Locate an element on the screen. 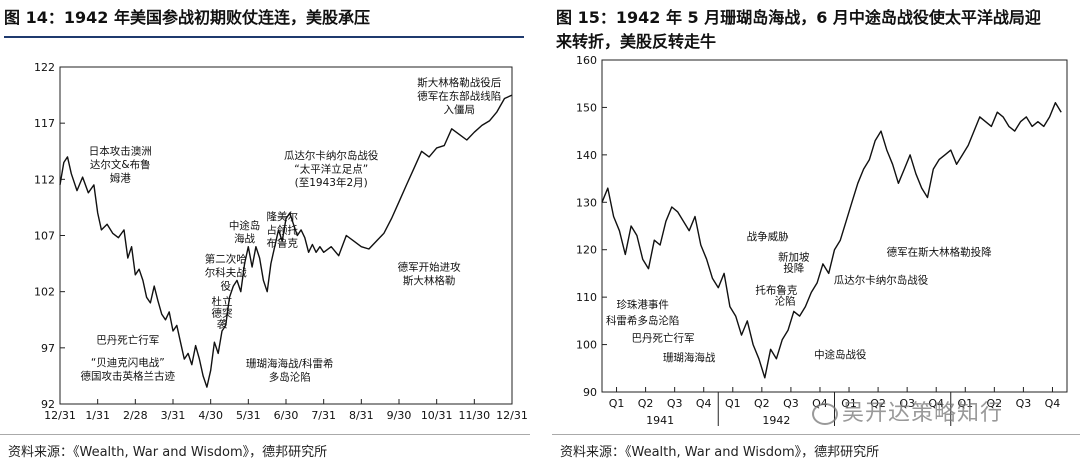 This screenshot has width=1080, height=467. right-divider is located at coordinates (816, 434).